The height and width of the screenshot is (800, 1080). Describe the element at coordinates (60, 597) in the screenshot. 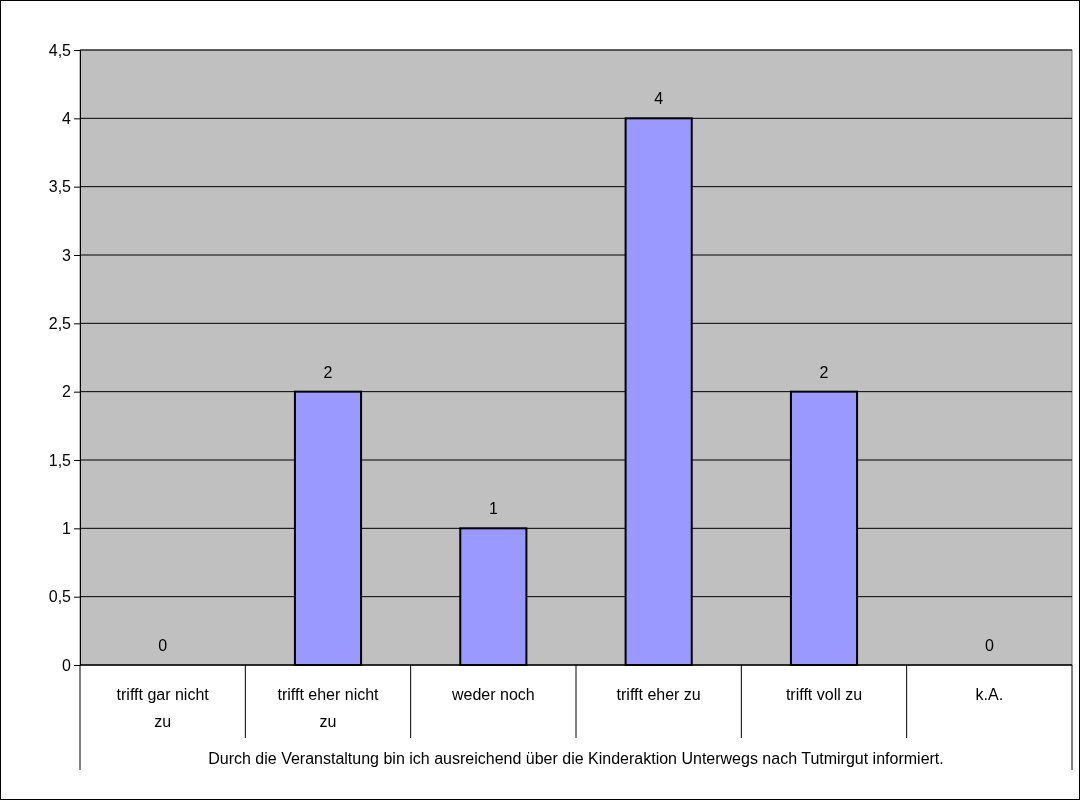

I see `y-tick-label: 0,5` at that location.